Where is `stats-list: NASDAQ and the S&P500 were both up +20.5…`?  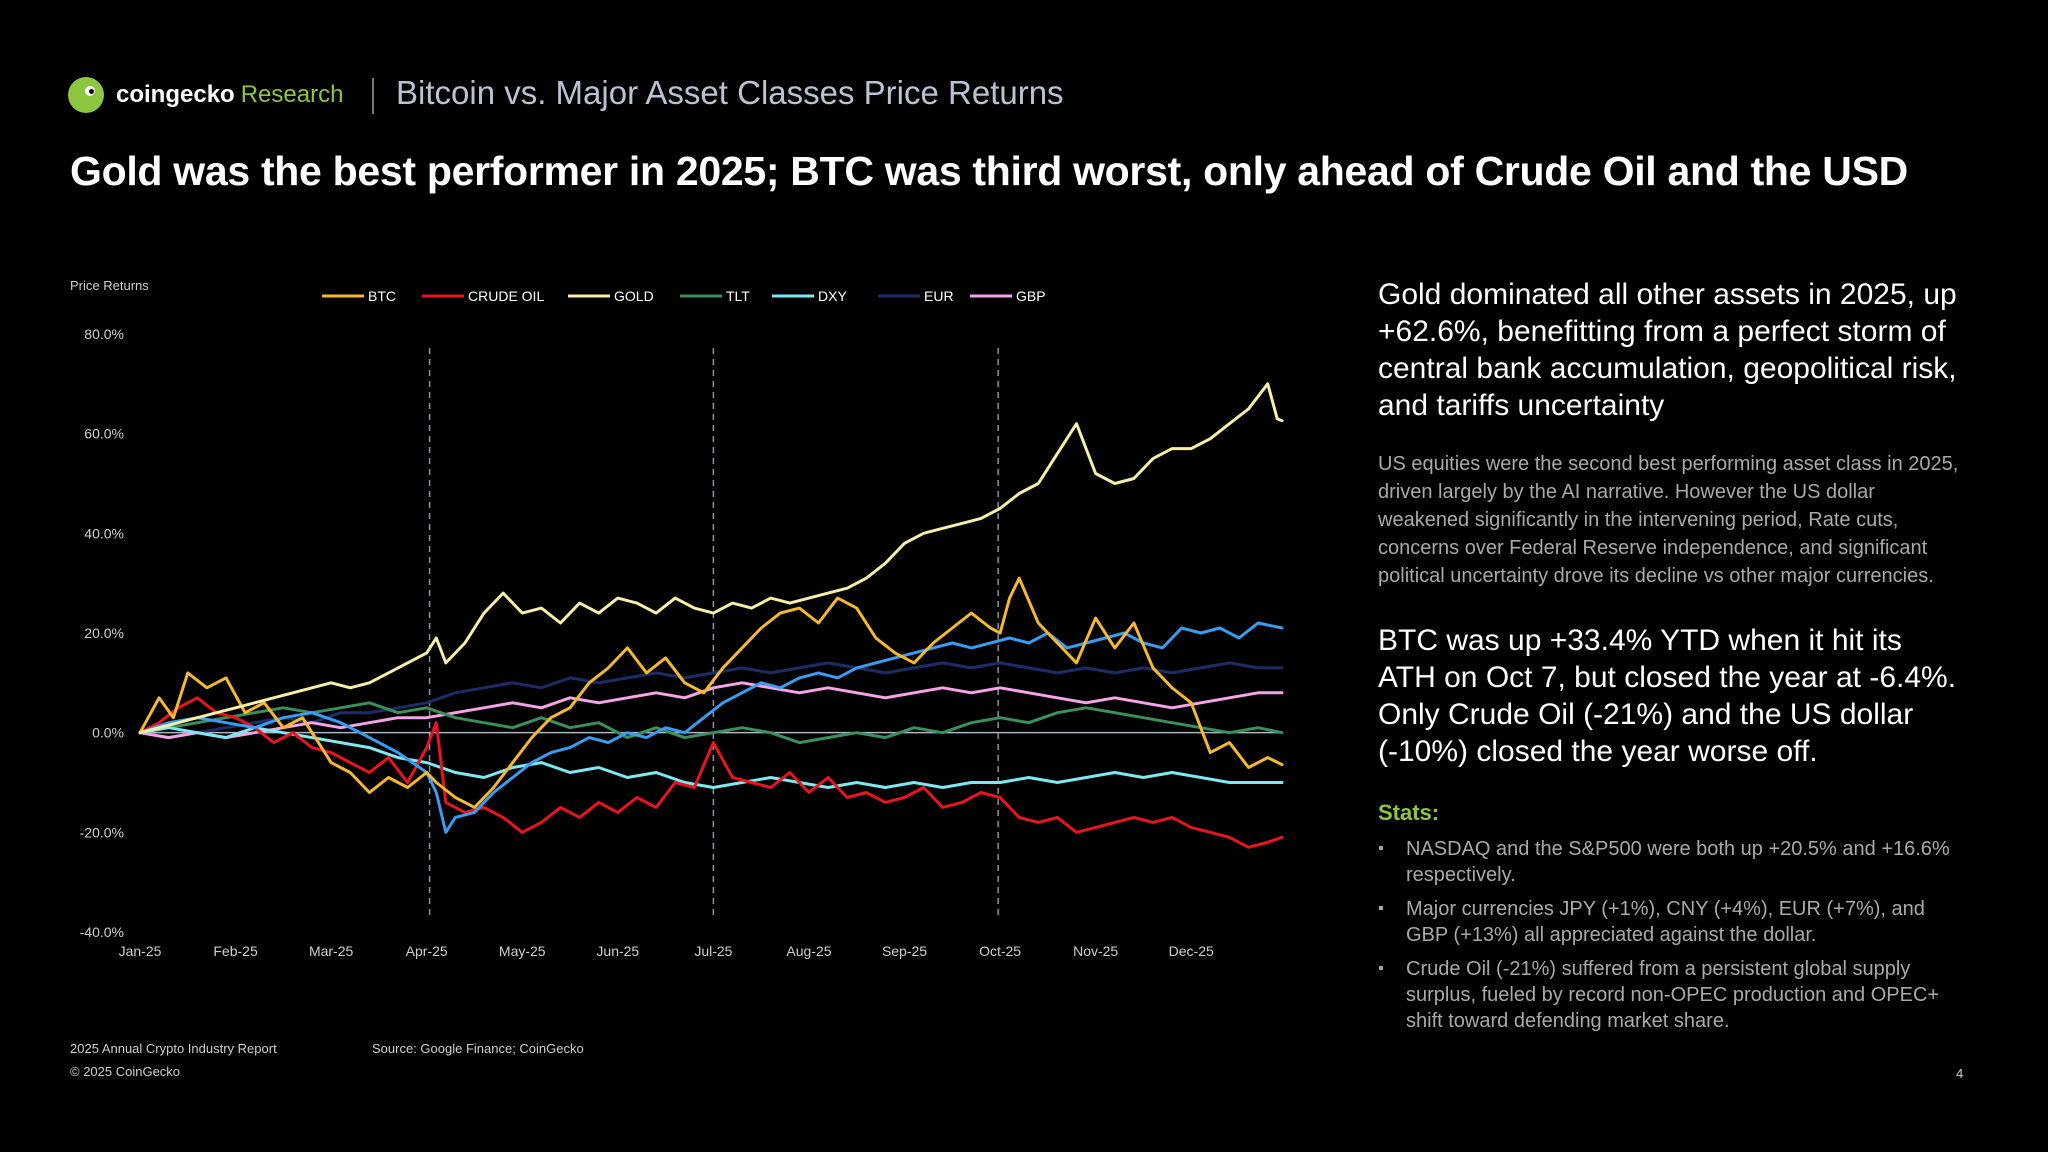
stats-list: NASDAQ and the S&P500 were both up +20.5… is located at coordinates (1671, 935).